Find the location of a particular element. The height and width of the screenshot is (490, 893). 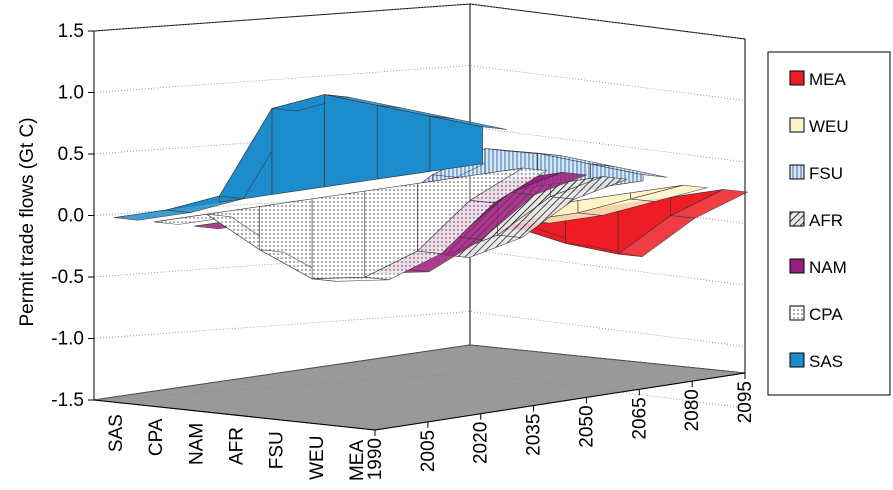

y-tick-label: -0.5 is located at coordinates (67, 277).